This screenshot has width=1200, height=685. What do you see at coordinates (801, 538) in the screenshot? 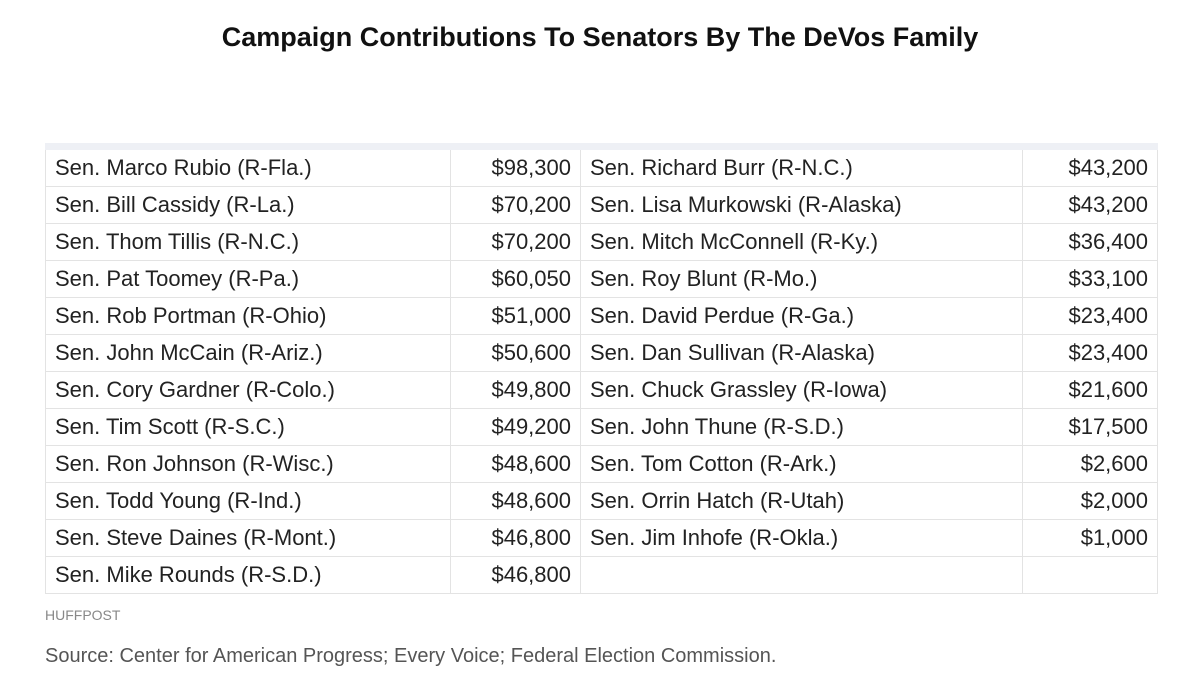
I see `senator-cell: Sen. Jim Inhofe (R-Okla.)` at bounding box center [801, 538].